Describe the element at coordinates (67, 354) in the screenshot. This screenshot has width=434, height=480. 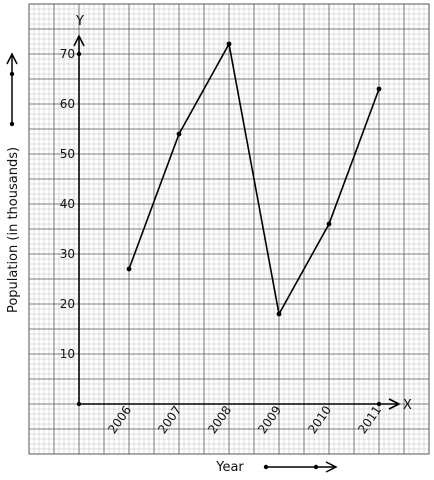
I see `y-tick-label: 10` at that location.